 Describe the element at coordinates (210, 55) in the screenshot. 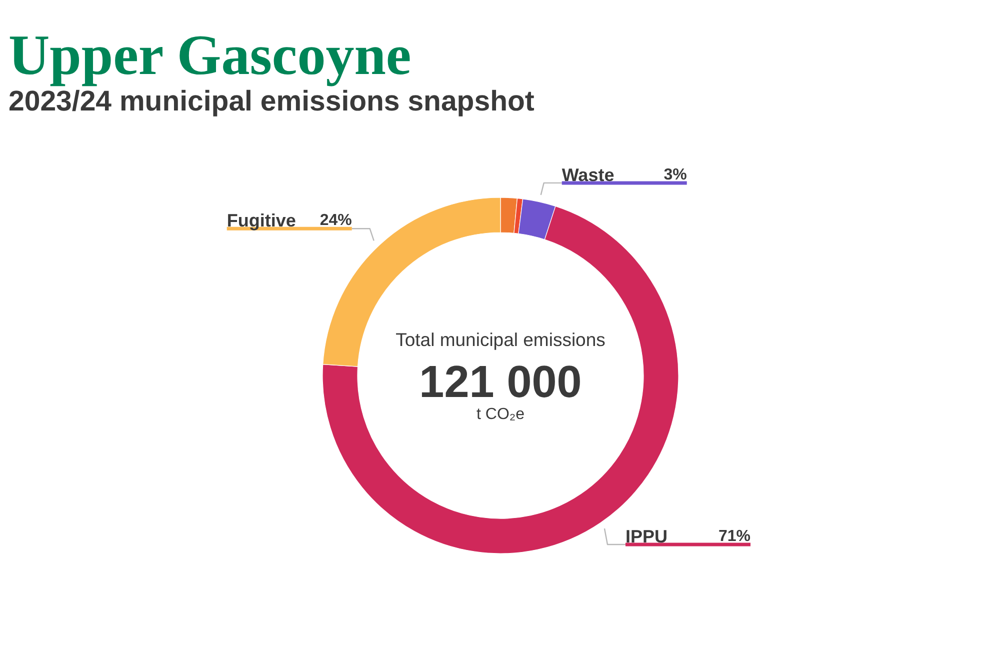

I see `chart-title: Upper Gascoyne` at that location.